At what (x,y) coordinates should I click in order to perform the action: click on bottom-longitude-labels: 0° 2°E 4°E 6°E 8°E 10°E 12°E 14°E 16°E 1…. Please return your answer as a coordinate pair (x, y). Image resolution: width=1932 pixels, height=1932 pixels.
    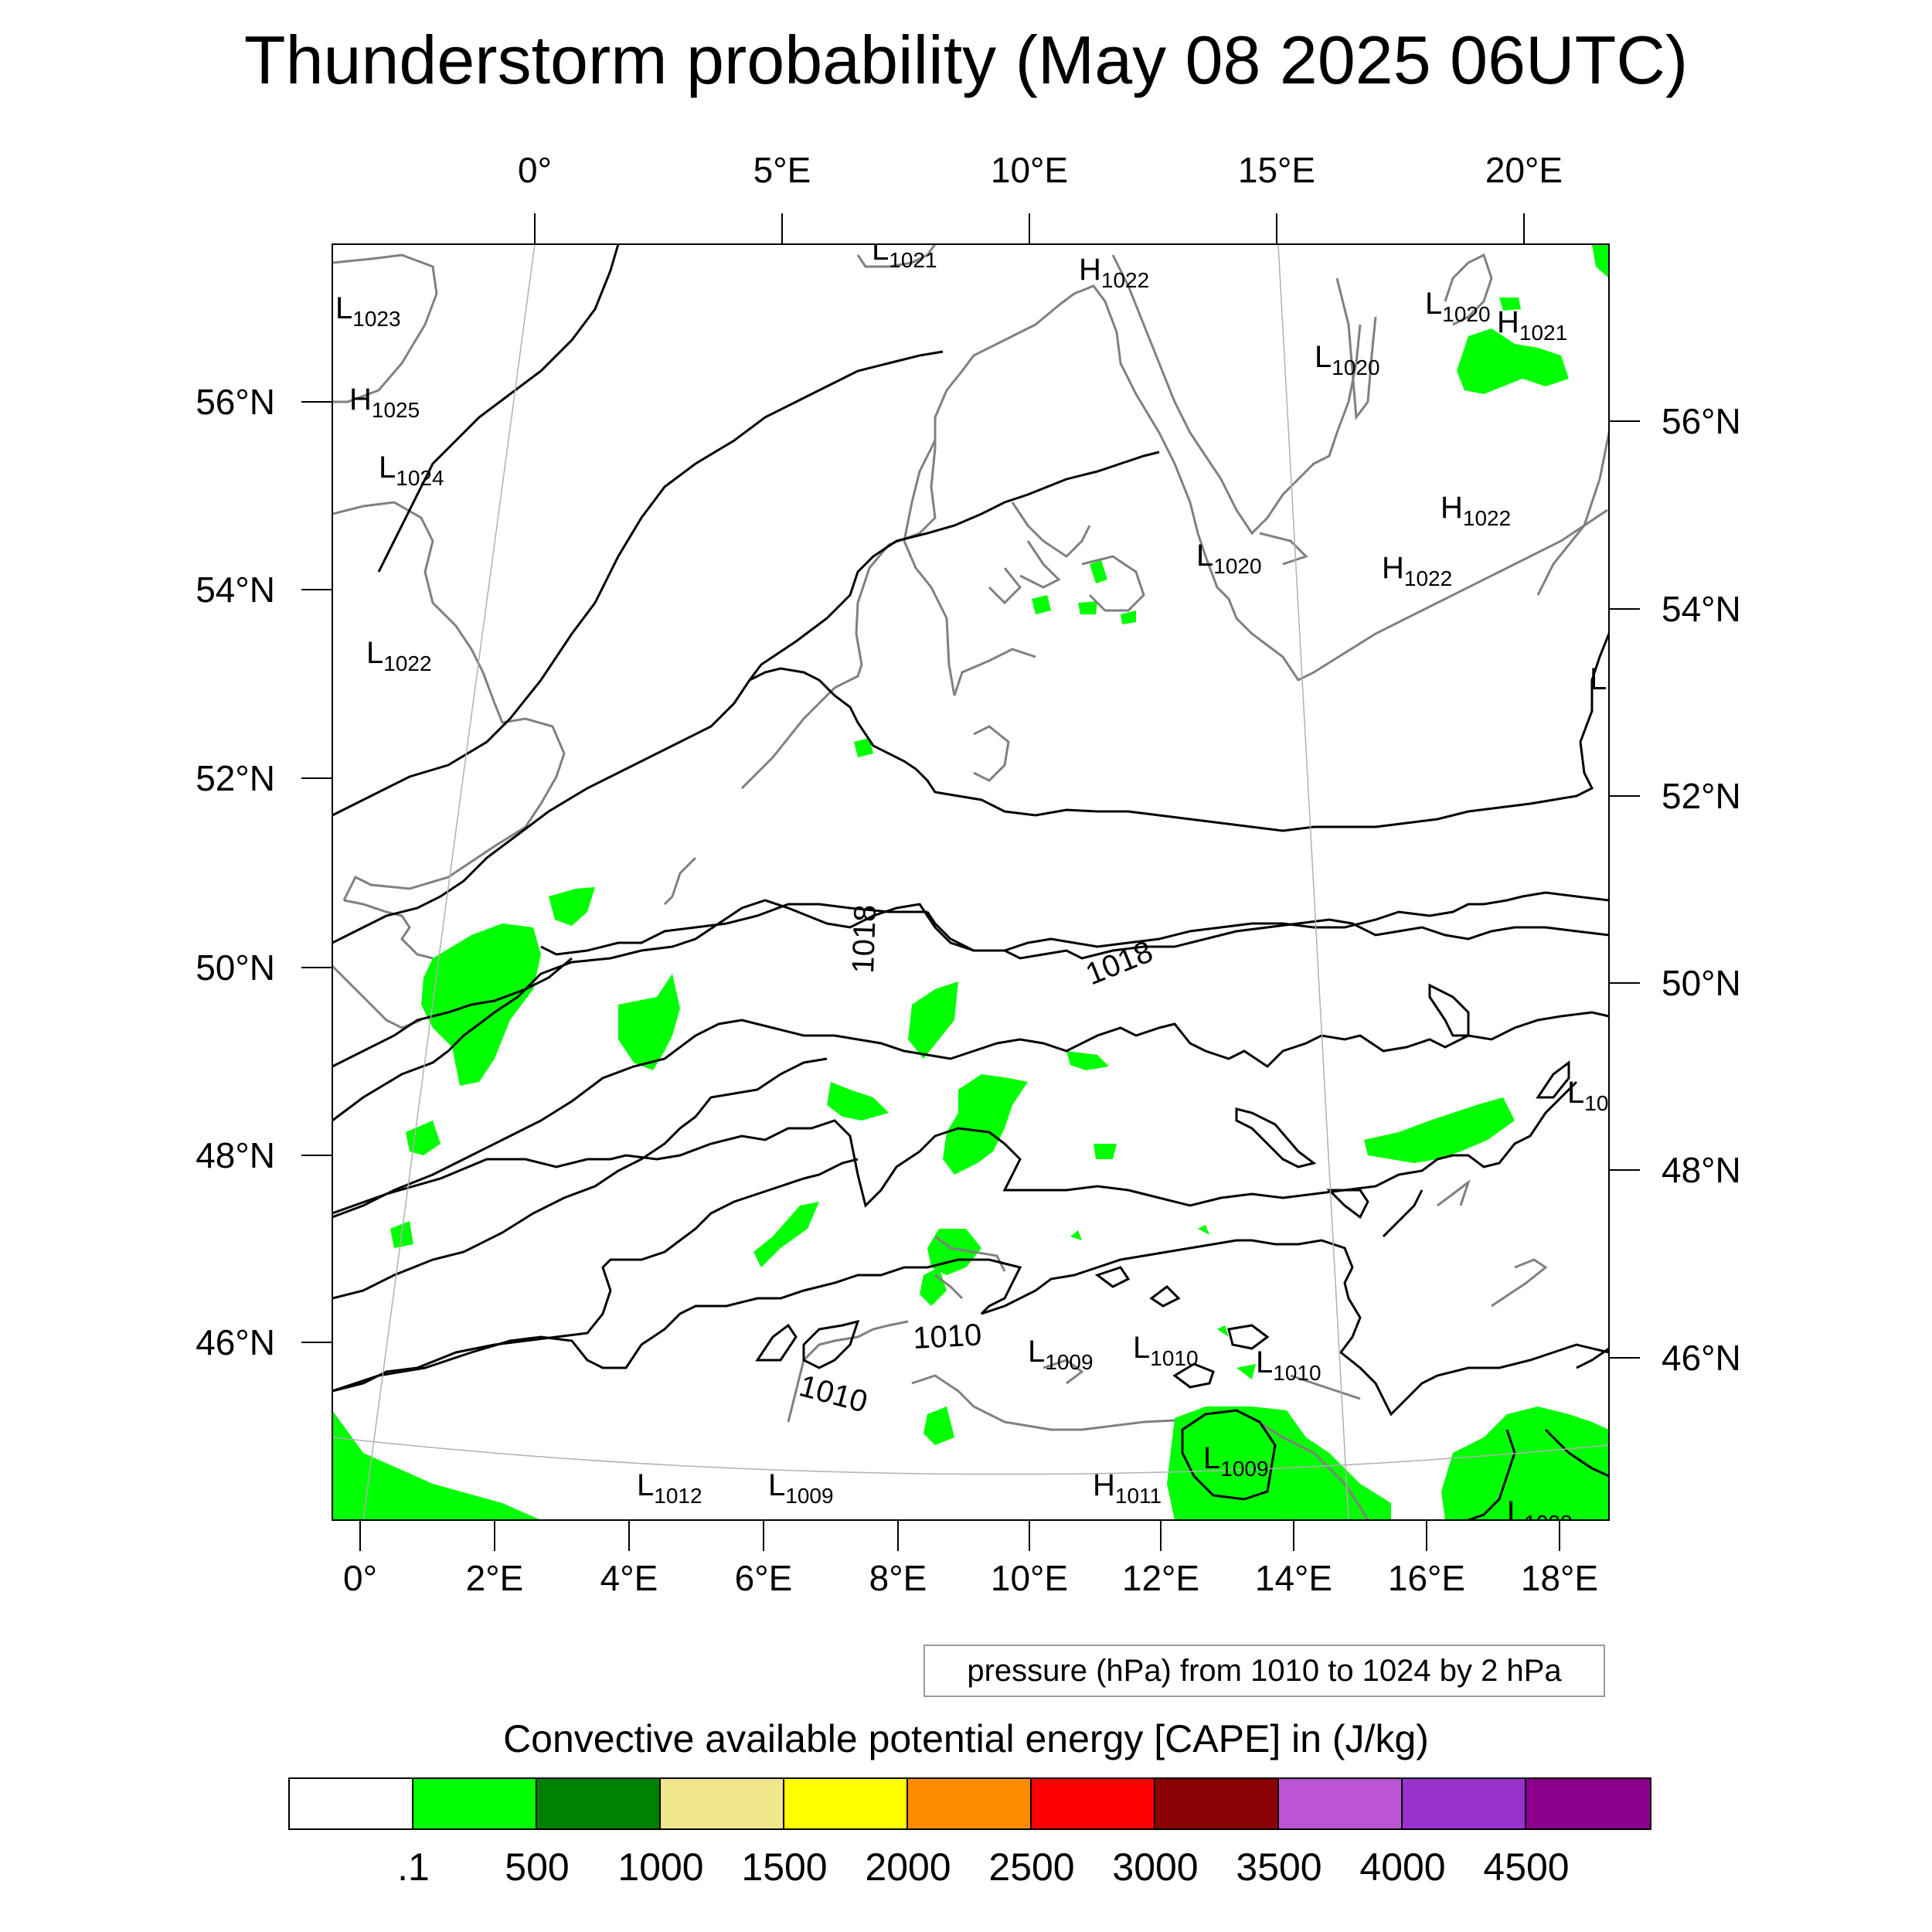
    Looking at the image, I should click on (971, 1578).